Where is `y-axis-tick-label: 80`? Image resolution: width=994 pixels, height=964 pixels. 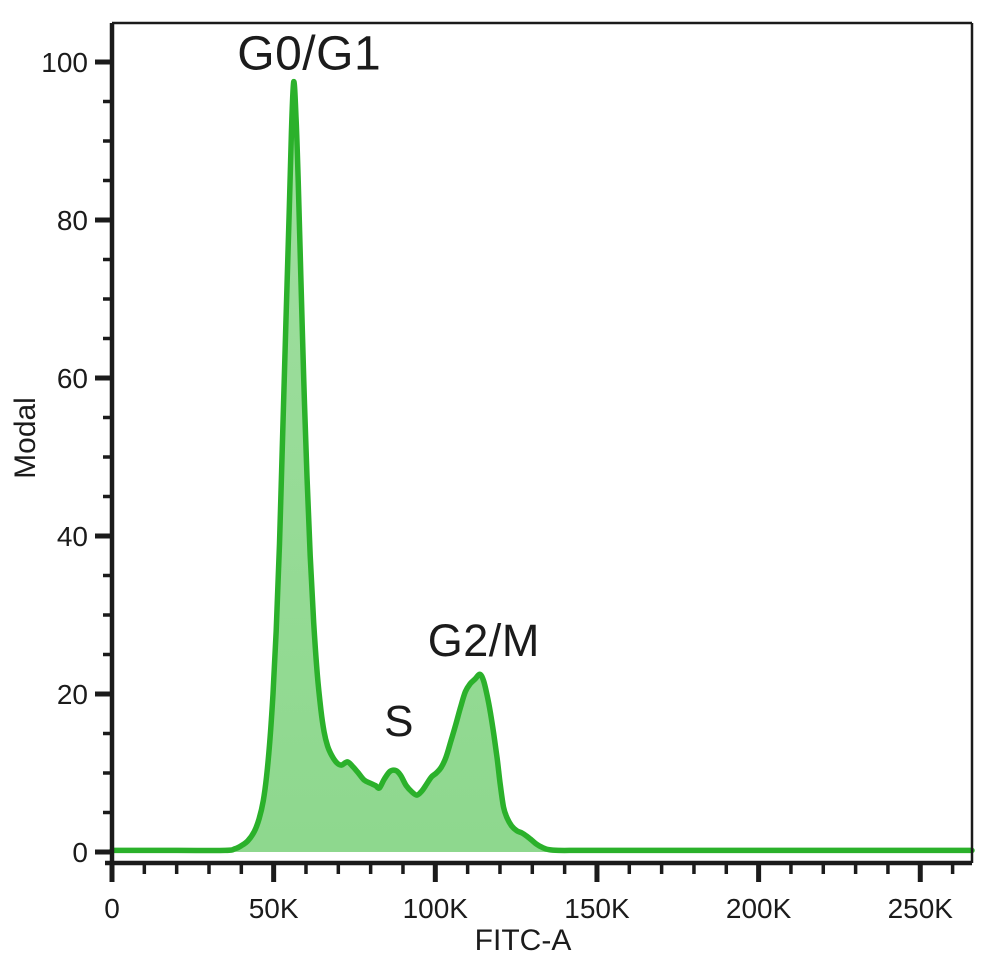
y-axis-tick-label: 80 is located at coordinates (72, 220).